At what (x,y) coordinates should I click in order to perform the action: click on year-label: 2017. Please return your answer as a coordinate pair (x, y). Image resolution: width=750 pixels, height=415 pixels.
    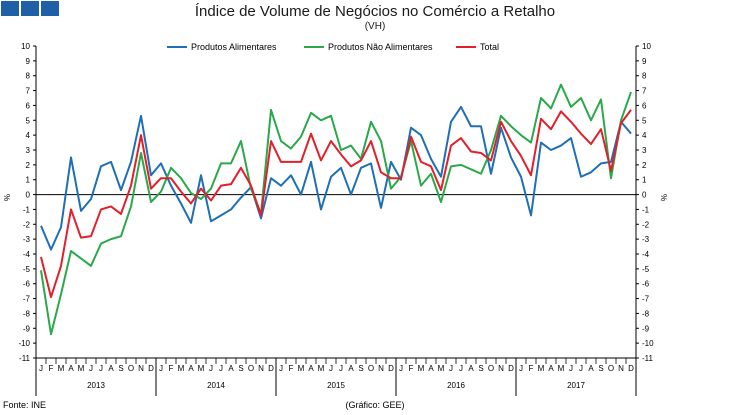
    Looking at the image, I should click on (576, 385).